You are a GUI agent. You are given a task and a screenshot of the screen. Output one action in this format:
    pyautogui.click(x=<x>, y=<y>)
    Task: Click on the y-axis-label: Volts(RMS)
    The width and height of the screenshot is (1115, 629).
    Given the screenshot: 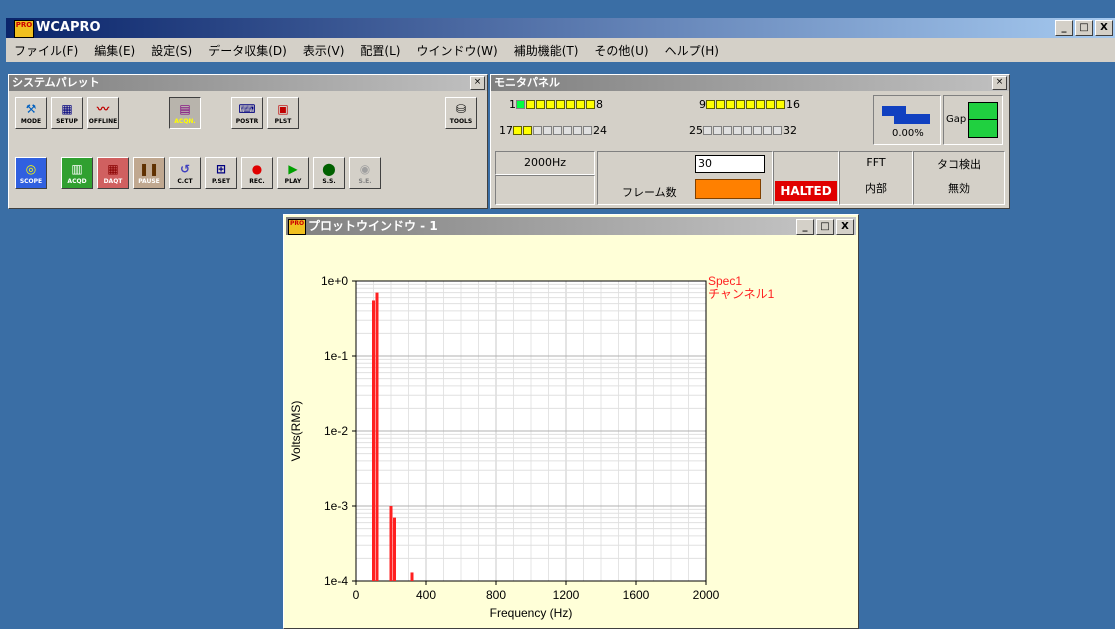 What is the action you would take?
    pyautogui.click(x=296, y=431)
    